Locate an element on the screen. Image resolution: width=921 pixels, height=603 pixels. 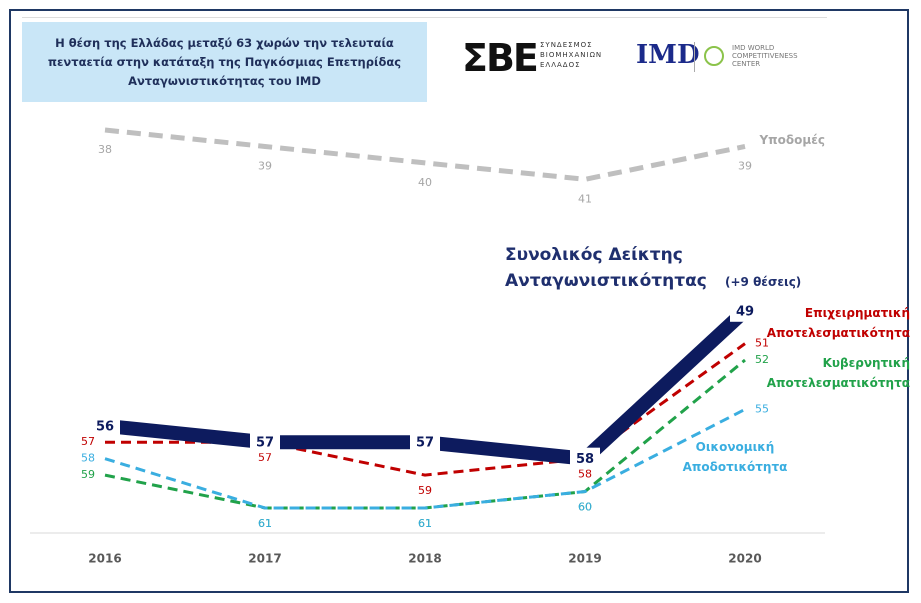
value-label: 40 is located at coordinates (425, 182).